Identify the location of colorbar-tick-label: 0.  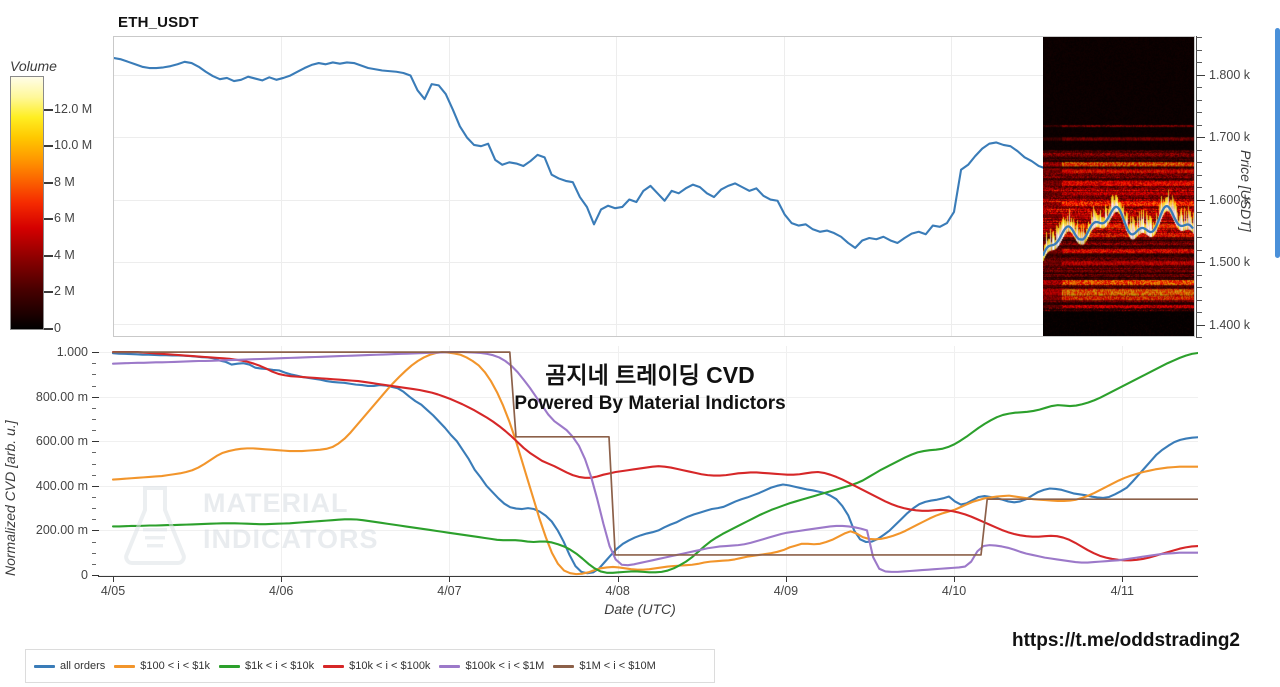
(57, 328).